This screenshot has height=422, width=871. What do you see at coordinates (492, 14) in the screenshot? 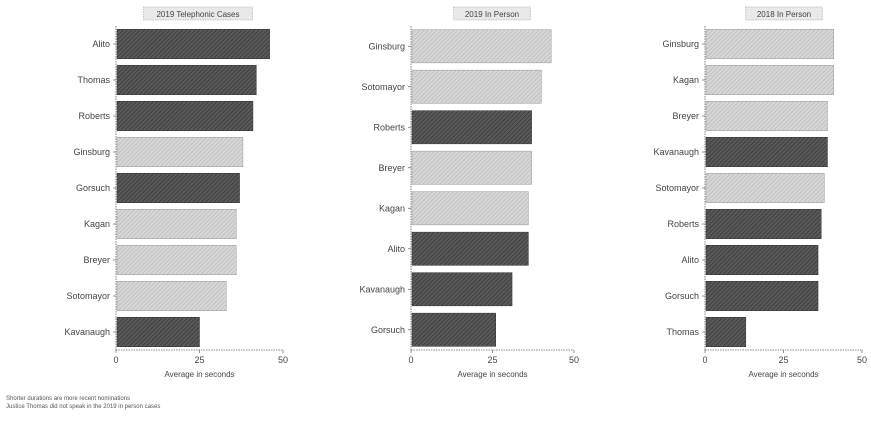
I see `panel-title: 2019 In Person` at bounding box center [492, 14].